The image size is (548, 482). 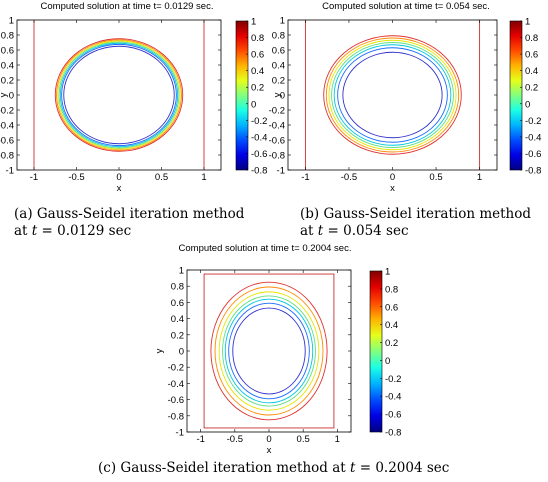 What do you see at coordinates (86, 231) in the screenshot?
I see `caption-a-value: = 0.0129 sec` at bounding box center [86, 231].